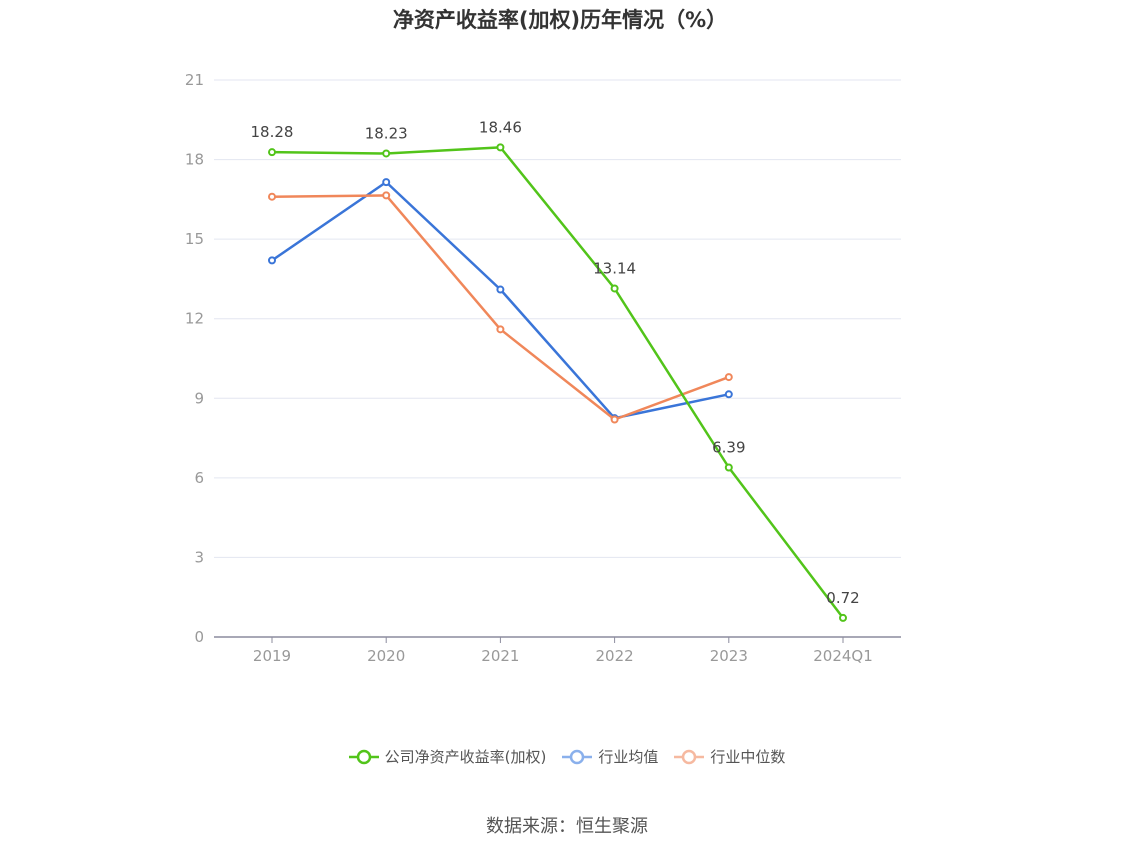  Describe the element at coordinates (500, 127) in the screenshot. I see `data-label: 18.46` at that location.